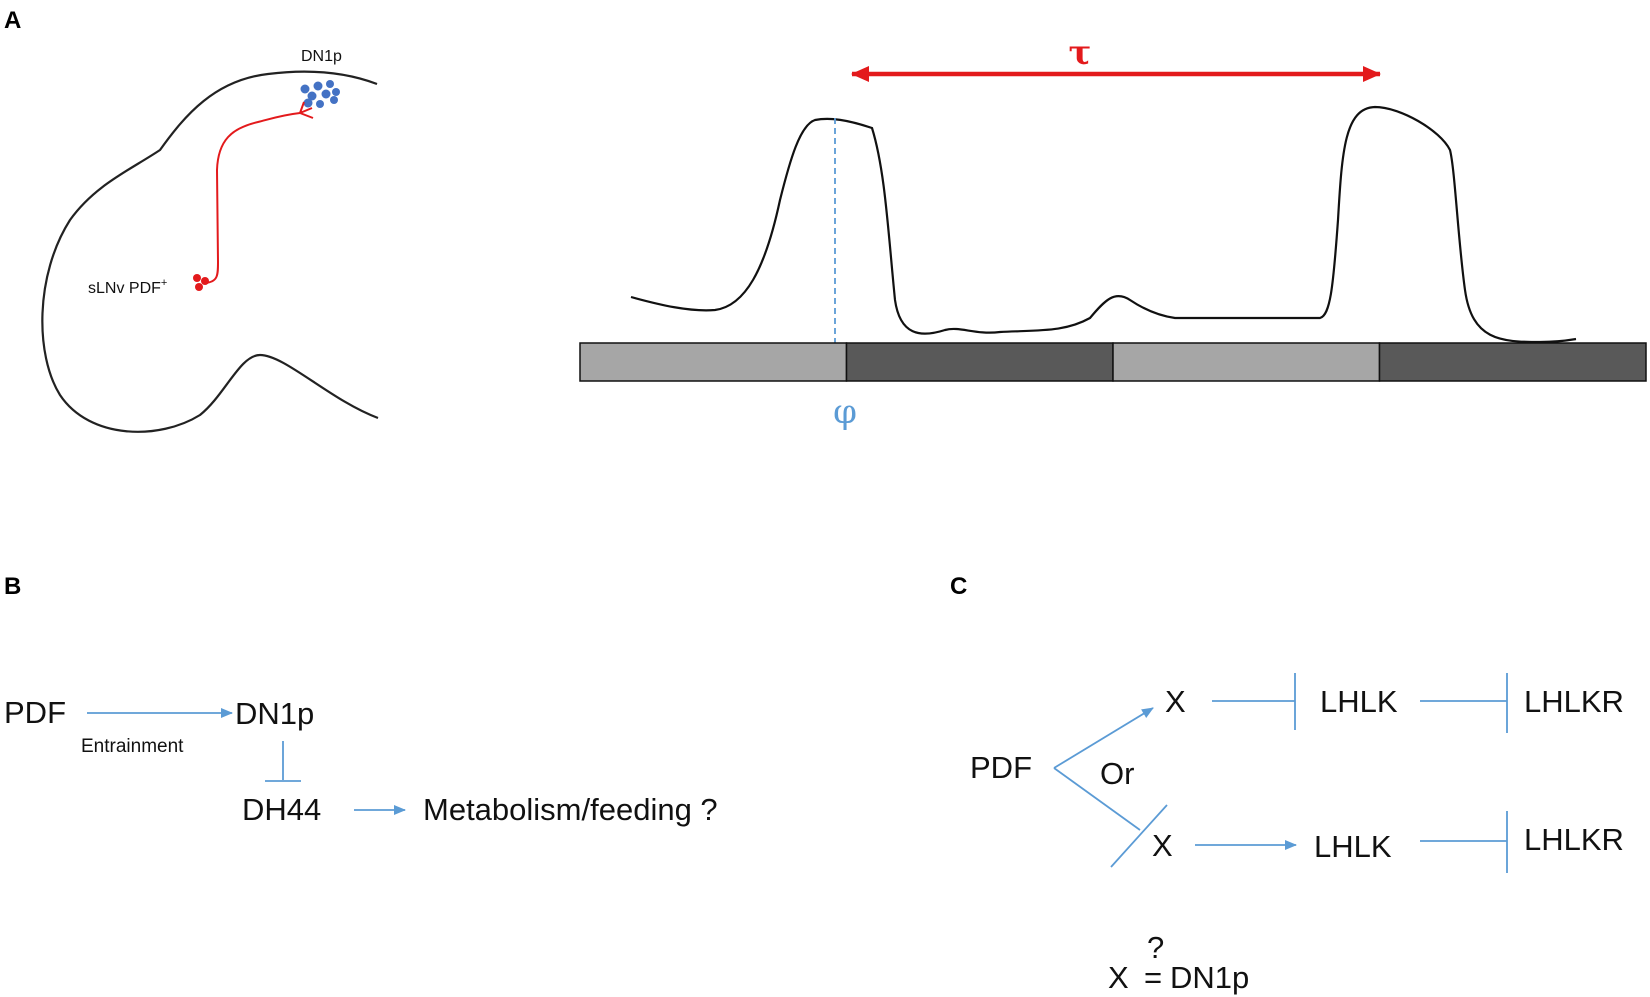 Image resolution: width=1650 pixels, height=997 pixels. I want to click on b-entrainment-label: Entrainment, so click(132, 746).